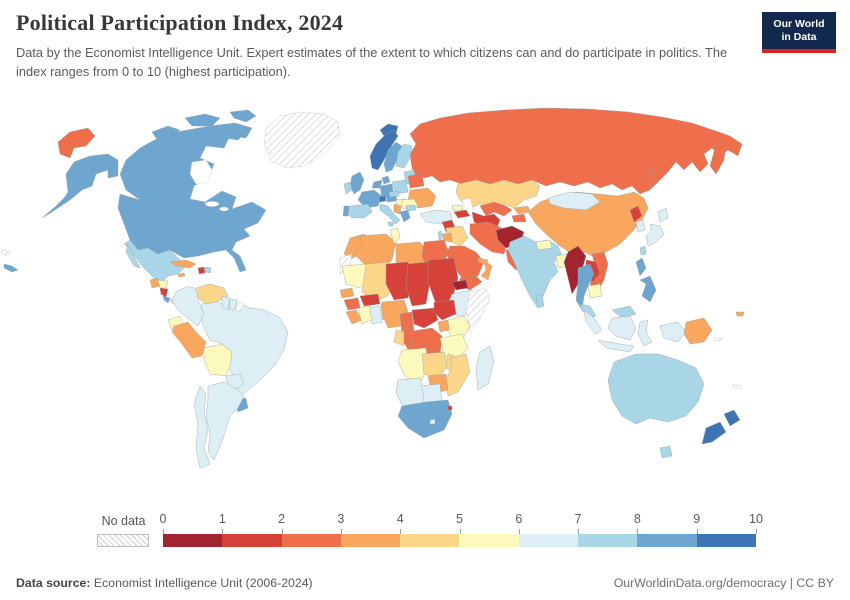  Describe the element at coordinates (544, 245) in the screenshot. I see `country-nepal` at that location.